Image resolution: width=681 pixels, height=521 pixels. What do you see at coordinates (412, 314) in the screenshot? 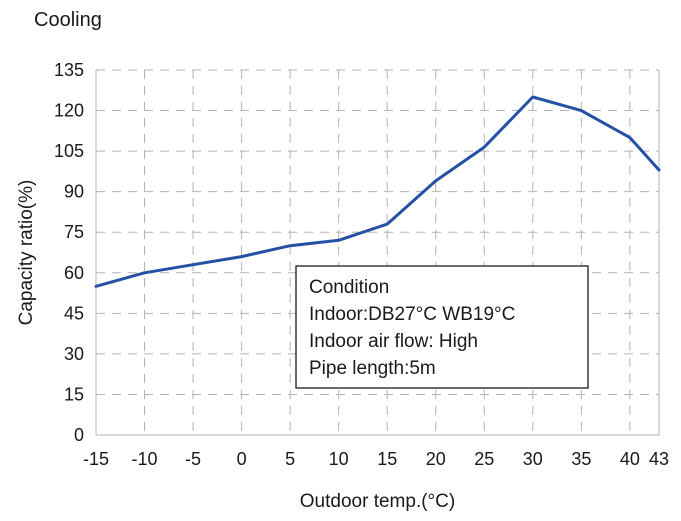
I see `annotation-line: Indoor:DB27°C WB19°C` at bounding box center [412, 314].